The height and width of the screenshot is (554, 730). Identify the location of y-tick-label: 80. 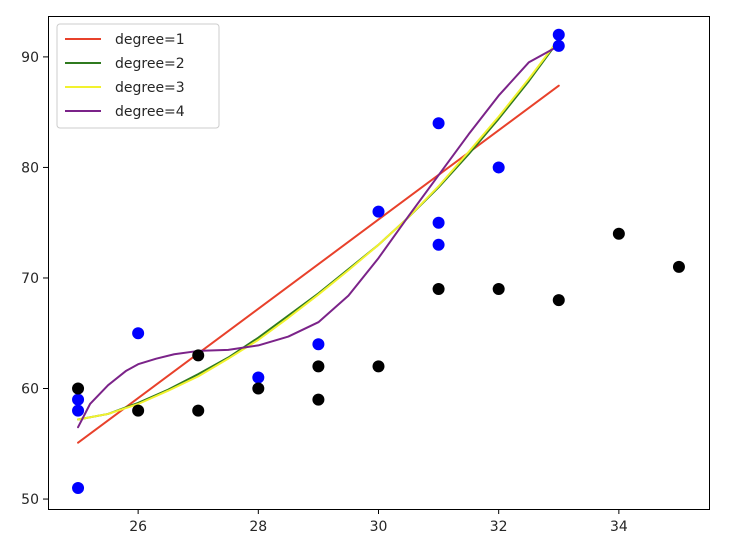
(30, 168).